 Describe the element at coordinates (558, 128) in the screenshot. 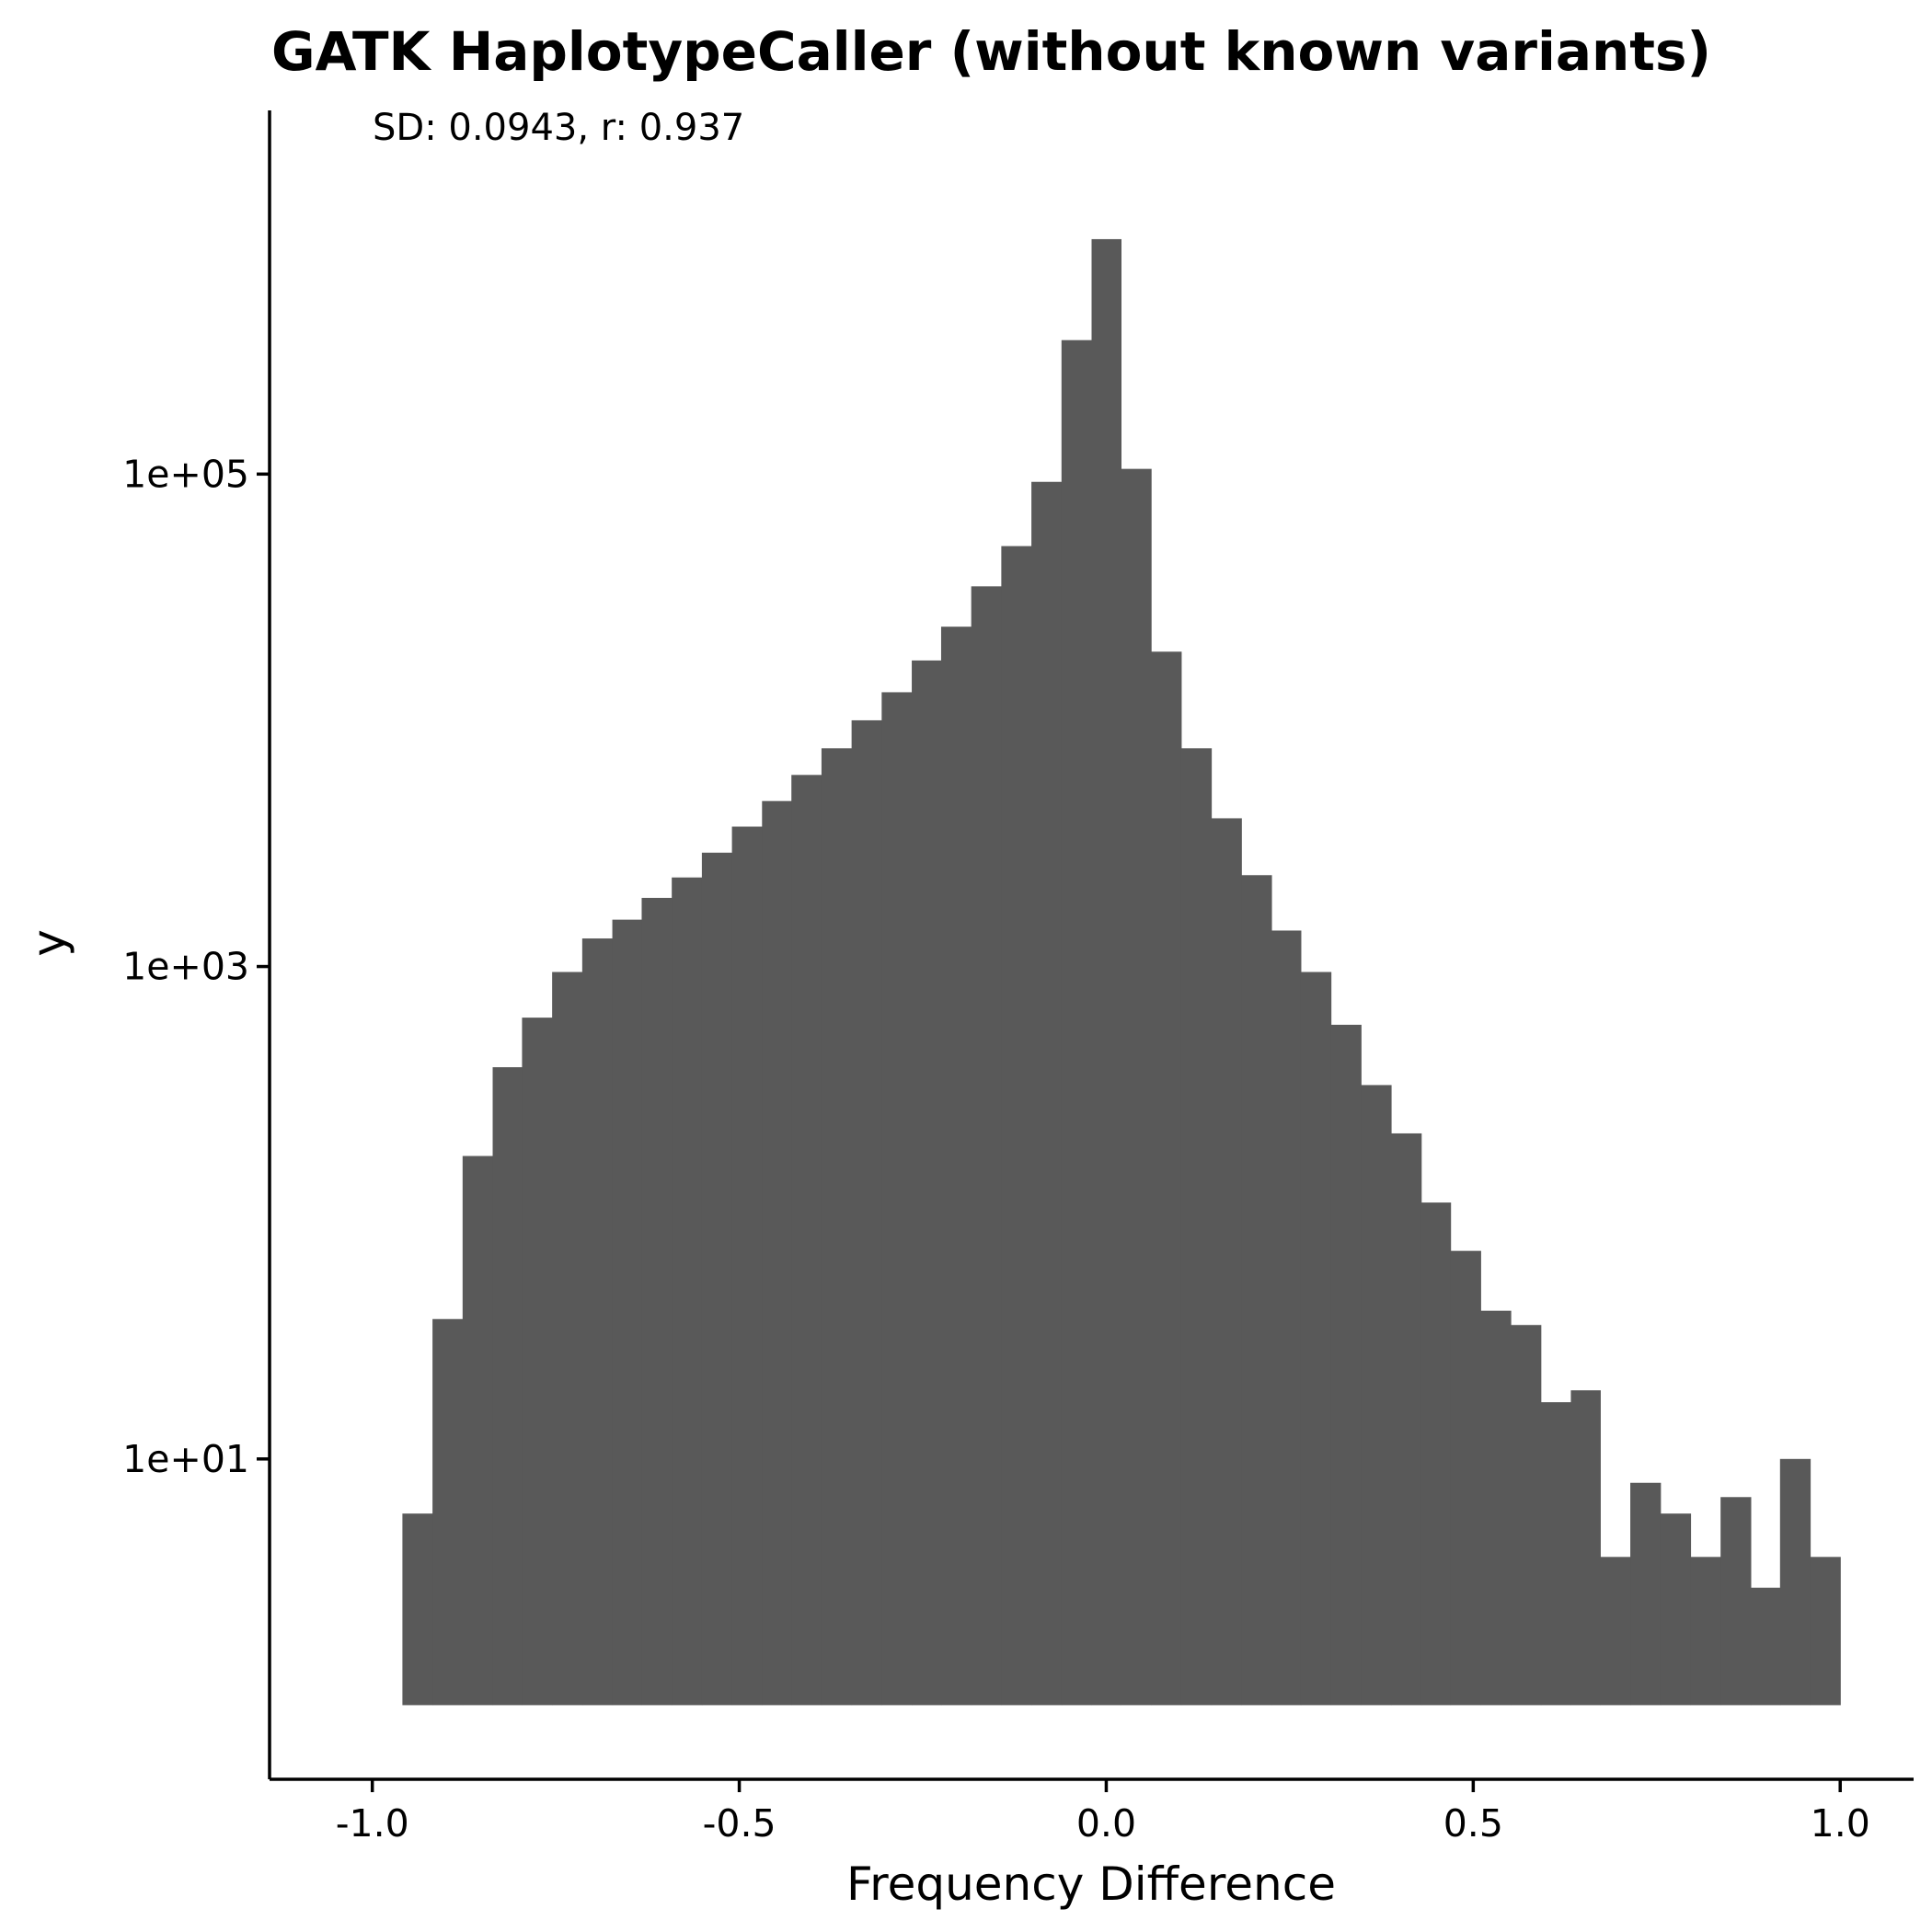

I see `stats-annotation: SD: 0.0943, r: 0.937` at that location.